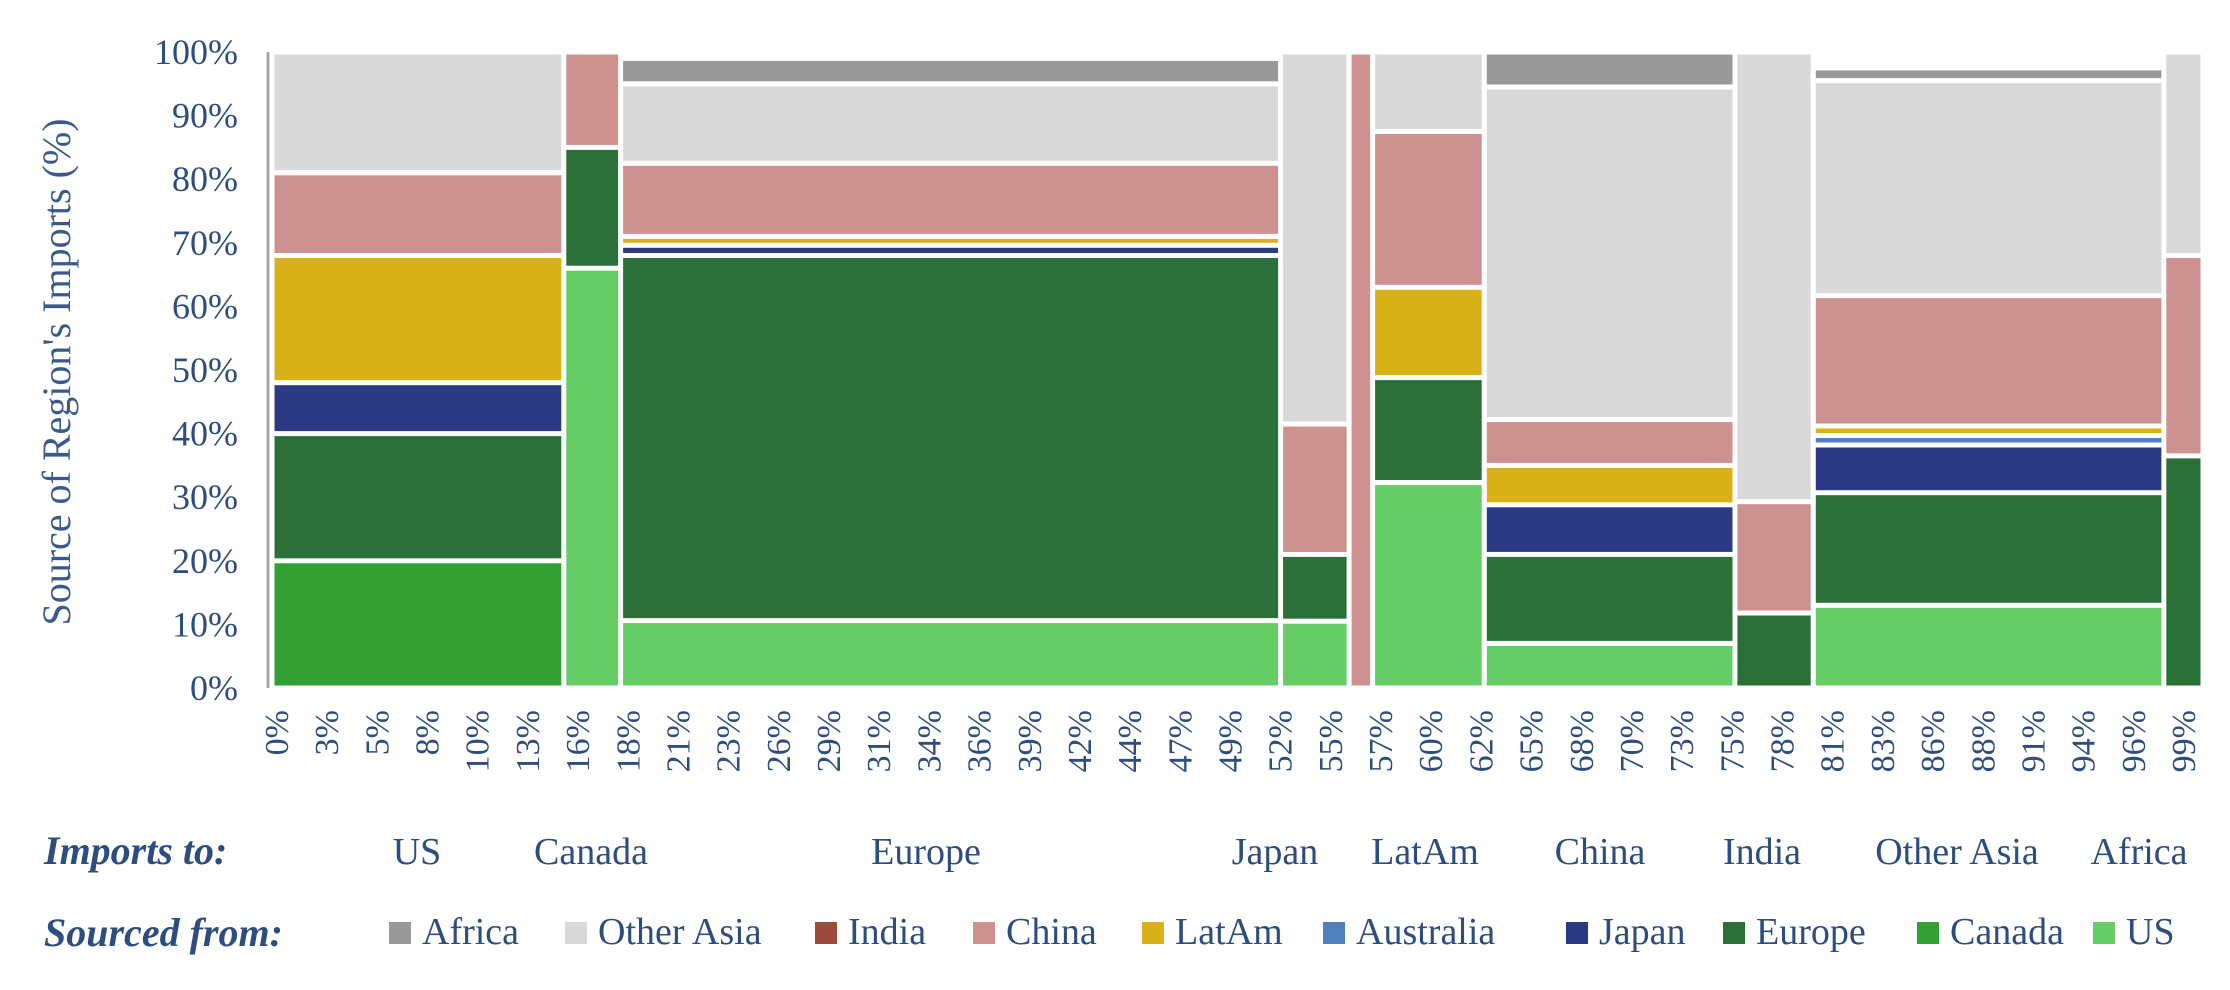 This screenshot has height=990, width=2230. What do you see at coordinates (418, 408) in the screenshot?
I see `segment-us-japan` at bounding box center [418, 408].